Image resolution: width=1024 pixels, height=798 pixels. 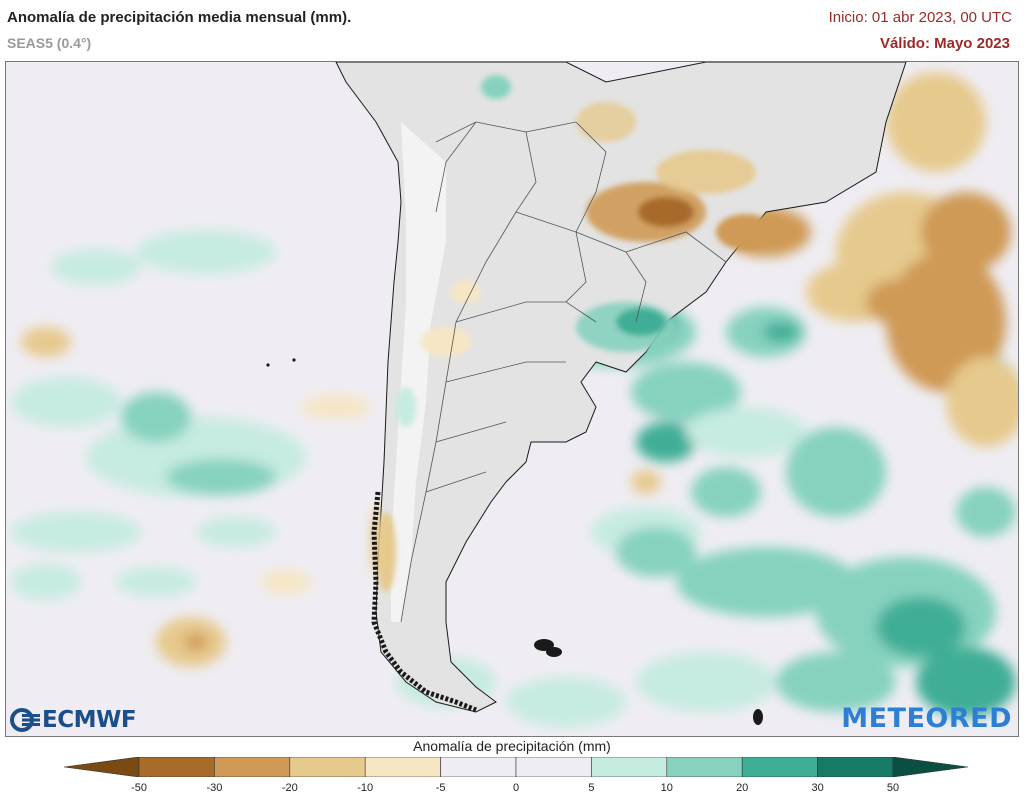 I want to click on colorbar-tick-label: -5, so click(x=440, y=788).